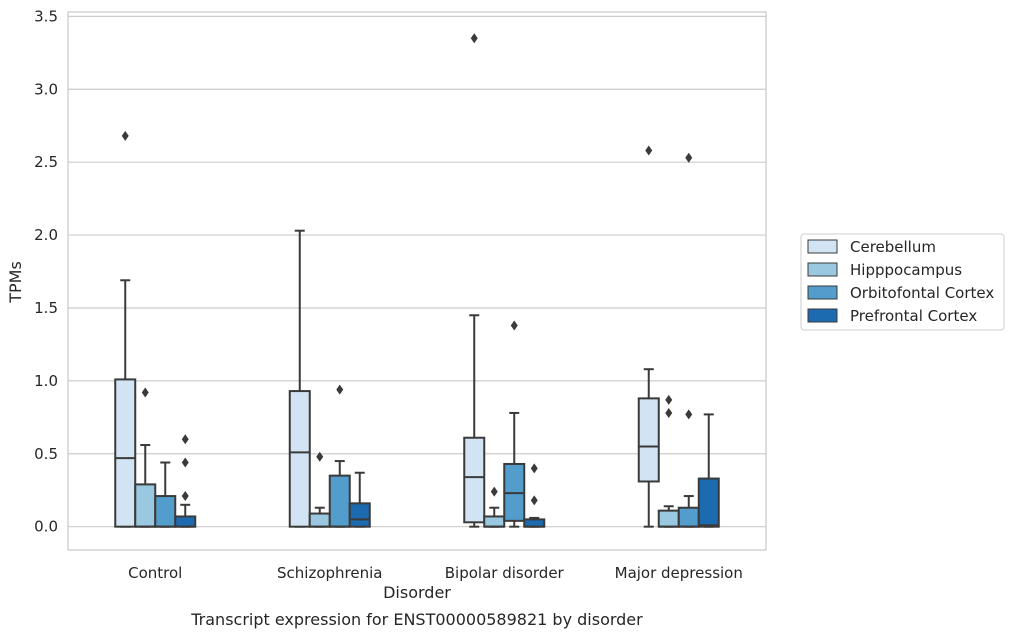 Image resolution: width=1014 pixels, height=637 pixels. I want to click on legend-label: Orbitofontal Cortex, so click(922, 293).